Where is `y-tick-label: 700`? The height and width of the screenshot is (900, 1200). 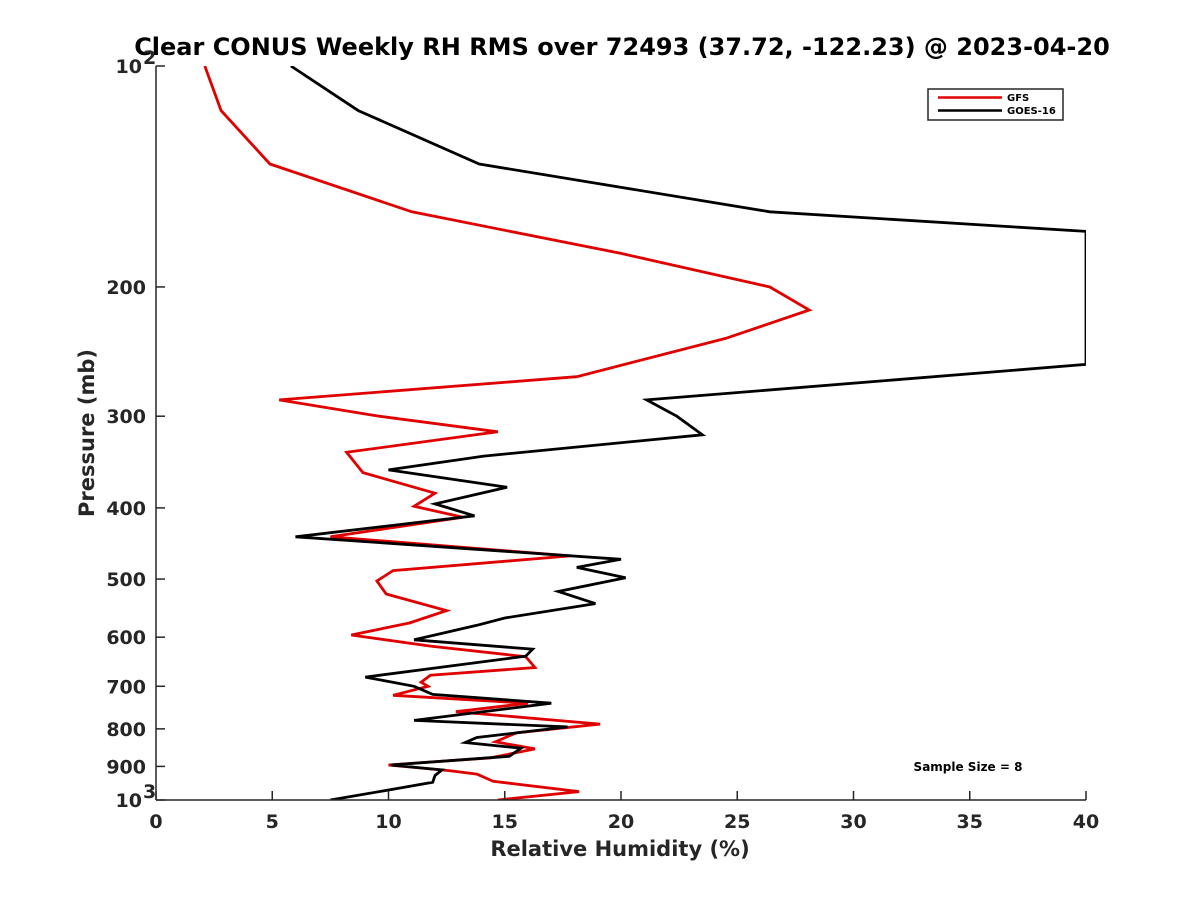
y-tick-label: 700 is located at coordinates (126, 687).